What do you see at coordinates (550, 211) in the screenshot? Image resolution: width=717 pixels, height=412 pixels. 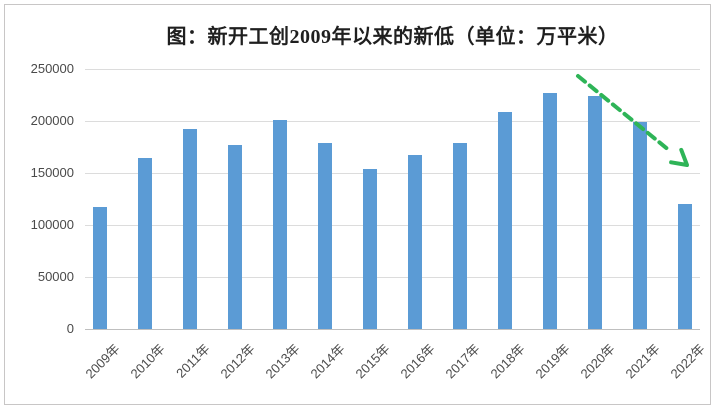 I see `bar-2019年` at bounding box center [550, 211].